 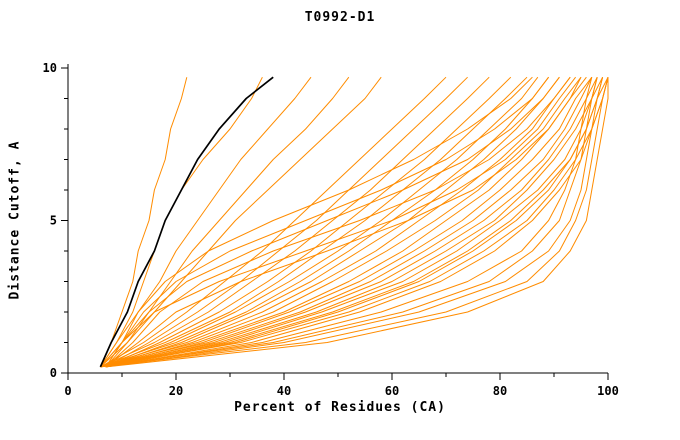 I want to click on y-tick-label: 0, so click(x=53, y=373).